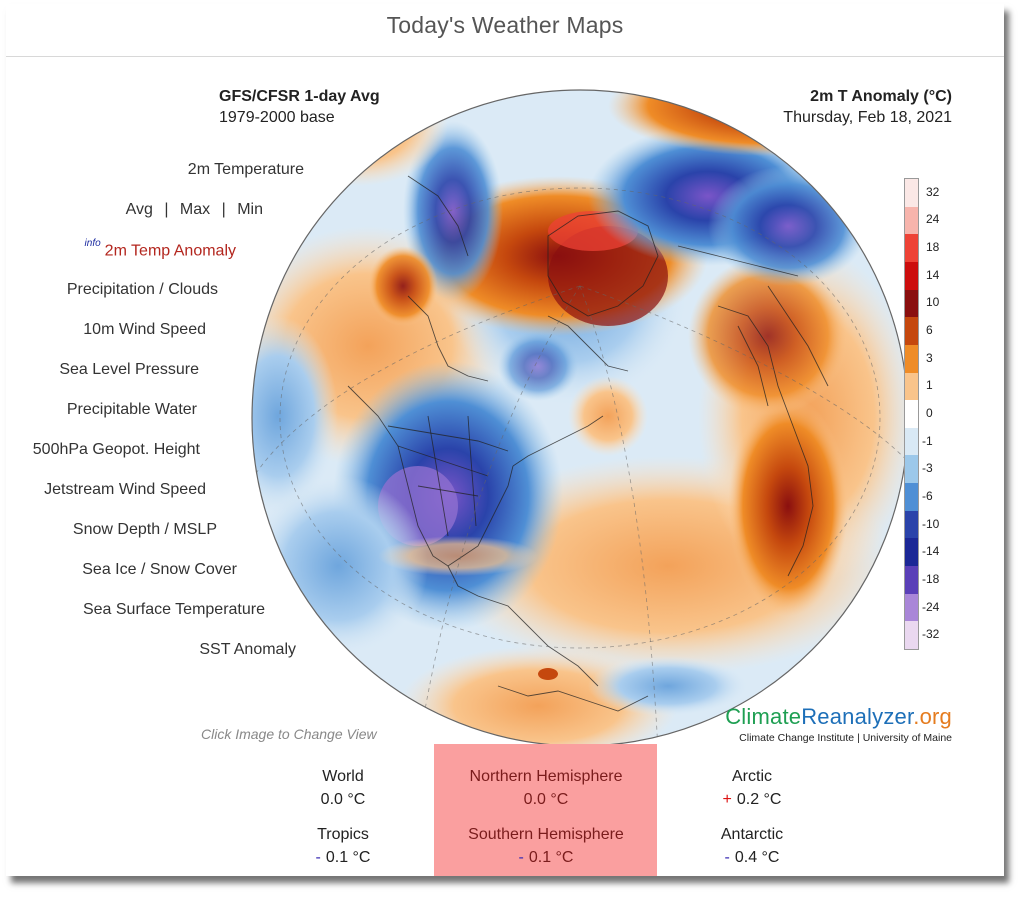 The height and width of the screenshot is (898, 1024). I want to click on menu-avg-max-min: Avg | Max | Min, so click(194, 210).